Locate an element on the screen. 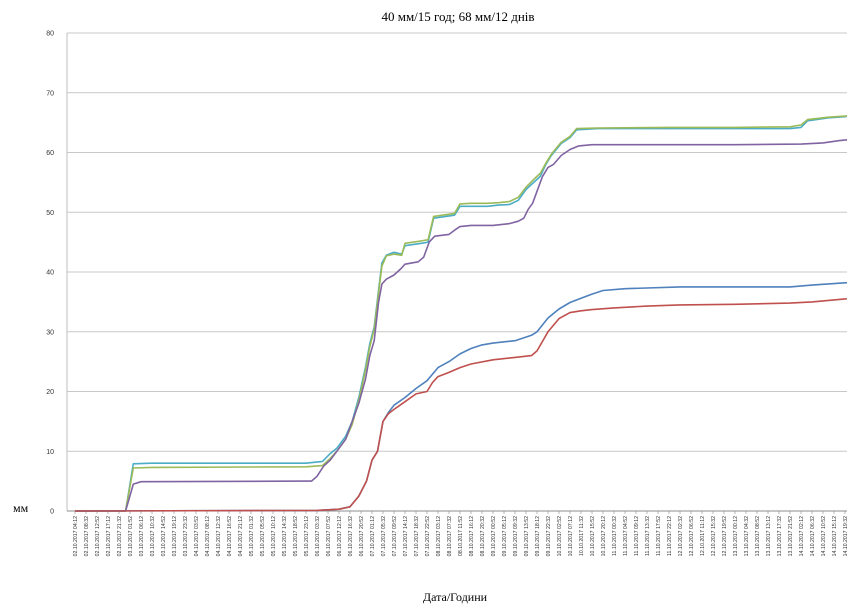 This screenshot has width=847, height=606. x-tick-label: 03.10.2017 06:12 is located at coordinates (142, 536).